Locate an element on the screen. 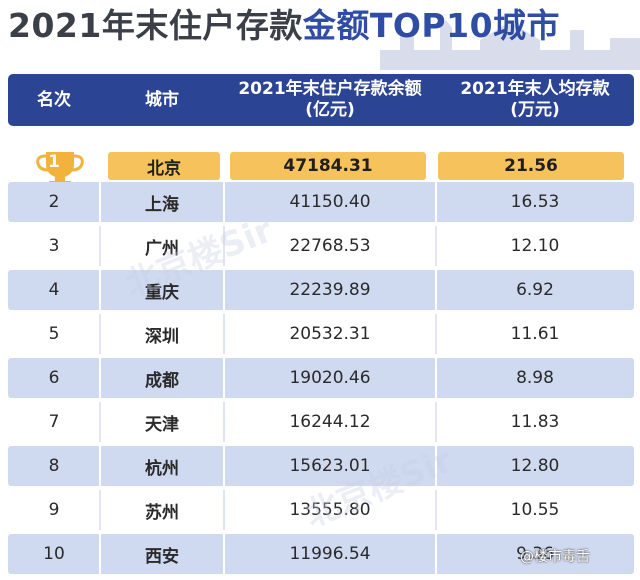 Image resolution: width=640 pixels, height=580 pixels. chart-title: 2021年末住户存款金额TOP10城市 is located at coordinates (284, 34).